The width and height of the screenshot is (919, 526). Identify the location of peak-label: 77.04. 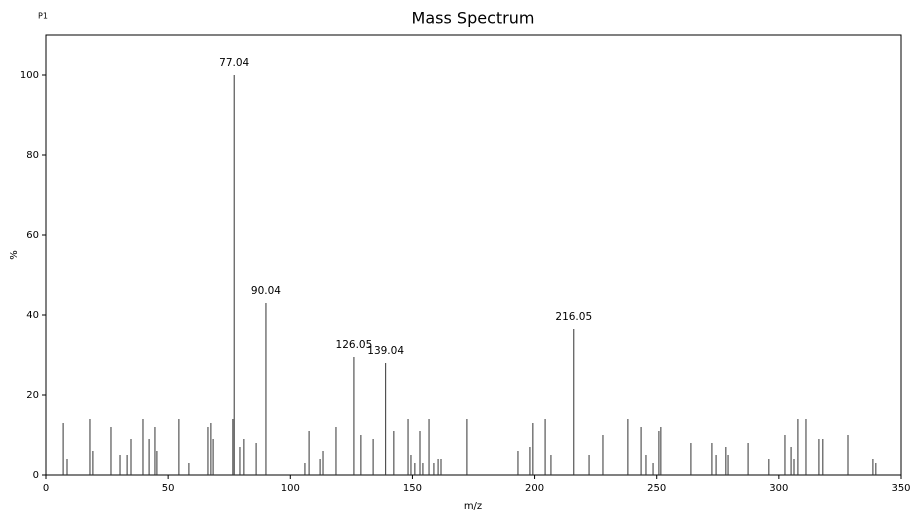
(234, 63).